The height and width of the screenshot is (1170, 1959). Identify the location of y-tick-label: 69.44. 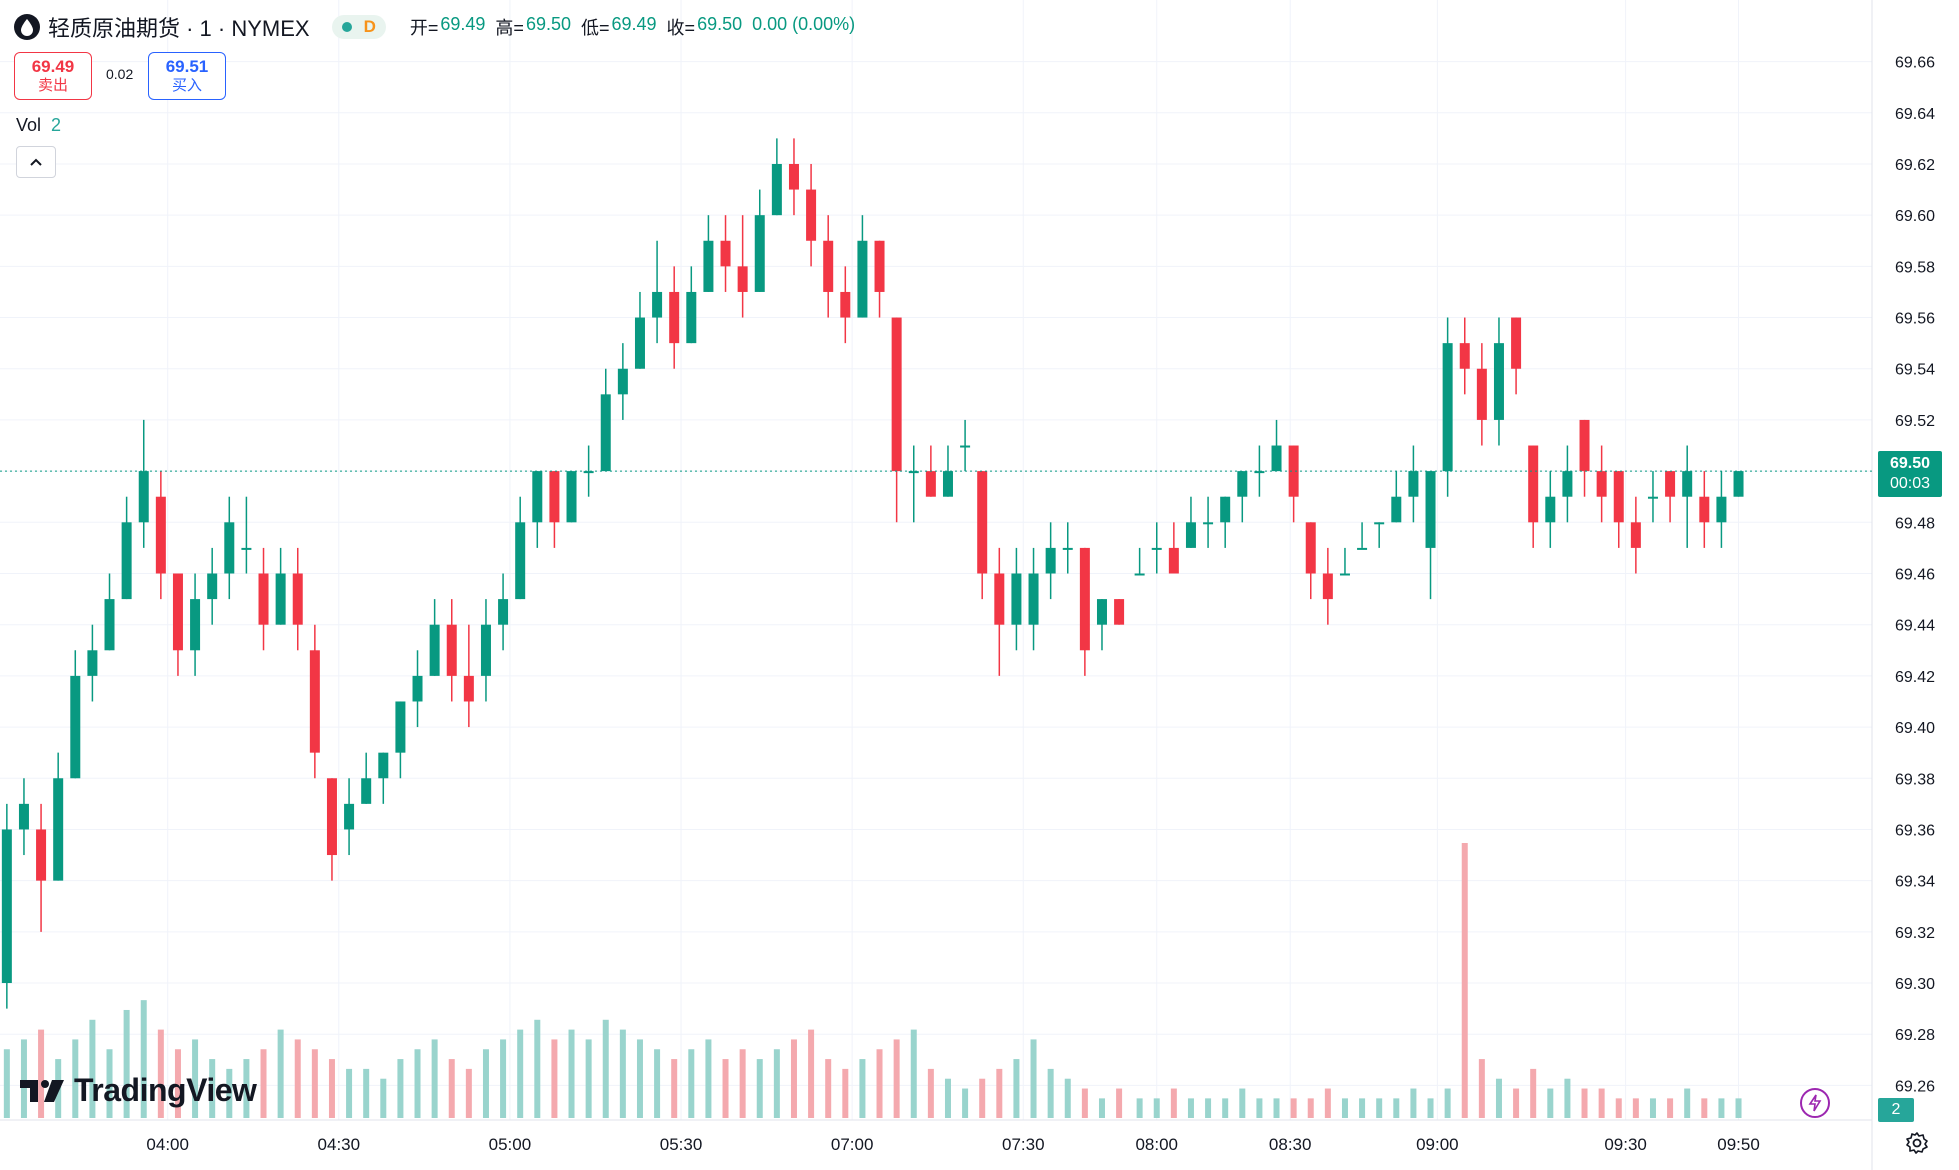
(1915, 626).